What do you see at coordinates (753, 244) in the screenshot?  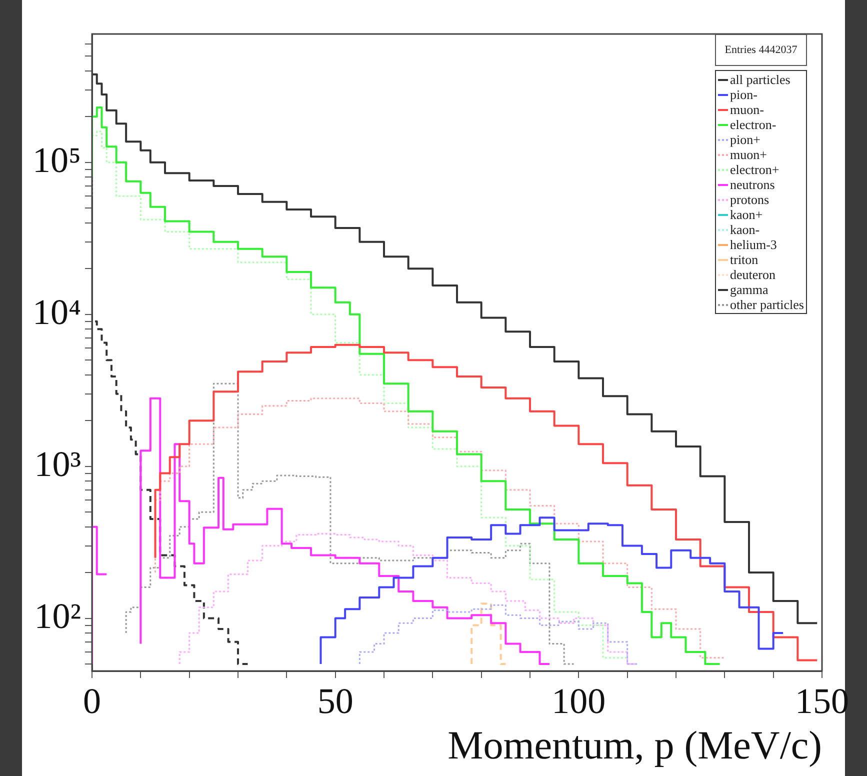 I see `legend-label: helium-3` at bounding box center [753, 244].